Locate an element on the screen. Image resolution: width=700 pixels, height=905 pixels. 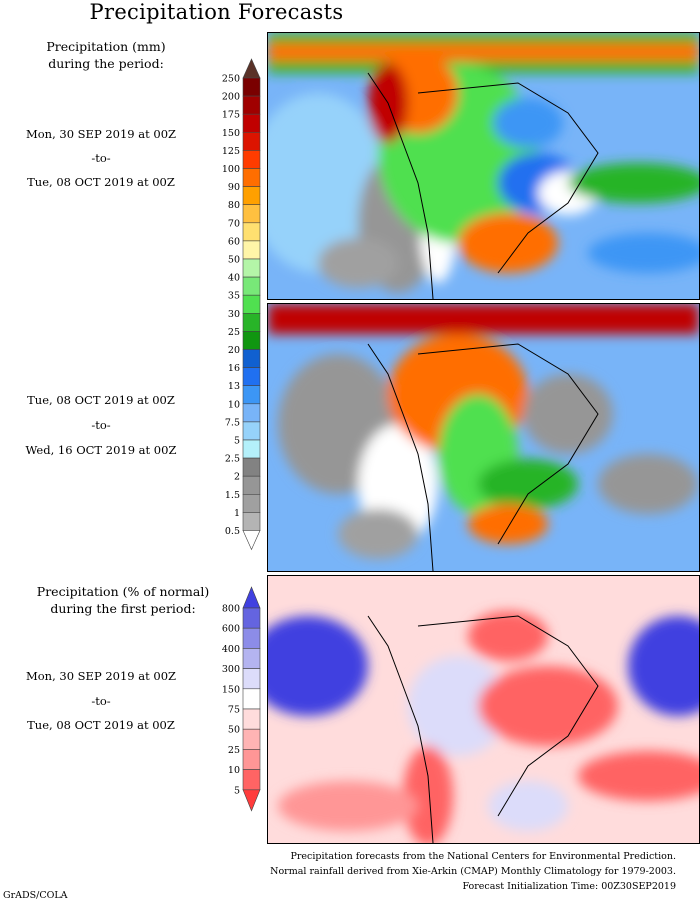
panel3-sep: -to- is located at coordinates (101, 701).